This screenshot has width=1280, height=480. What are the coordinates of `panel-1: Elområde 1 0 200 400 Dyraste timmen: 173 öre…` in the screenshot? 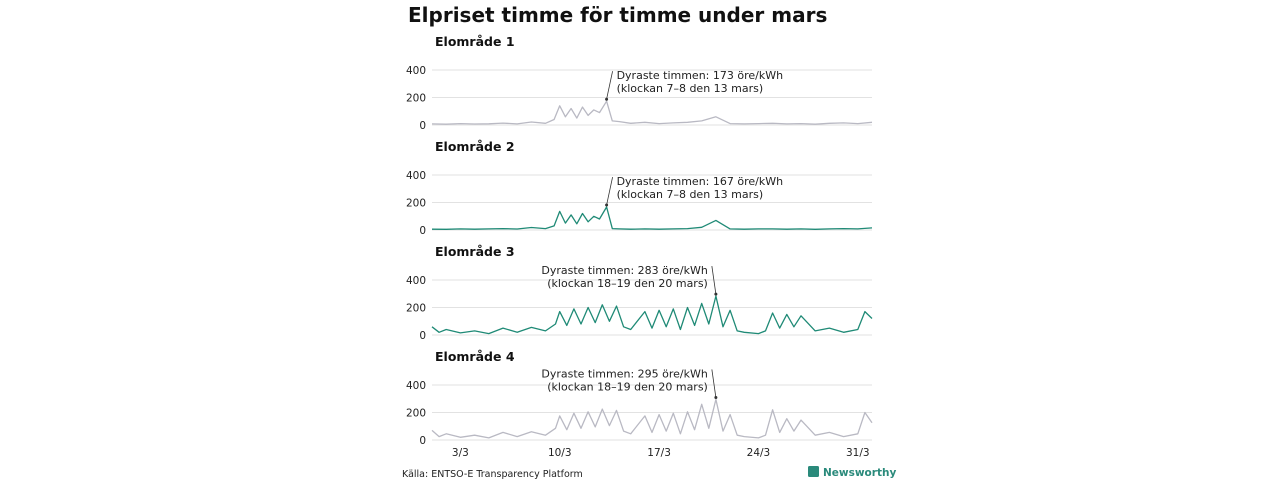 It's located at (639, 83).